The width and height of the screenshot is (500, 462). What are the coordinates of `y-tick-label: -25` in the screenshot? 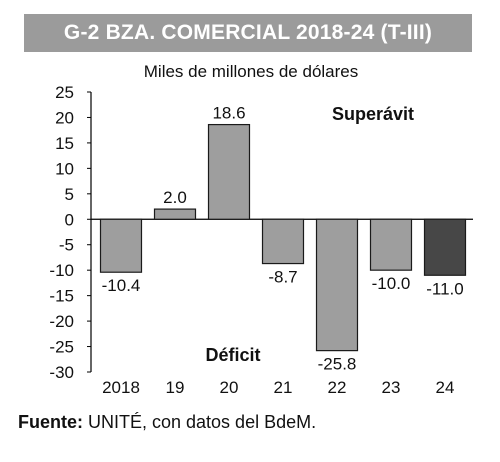 It's located at (61, 347).